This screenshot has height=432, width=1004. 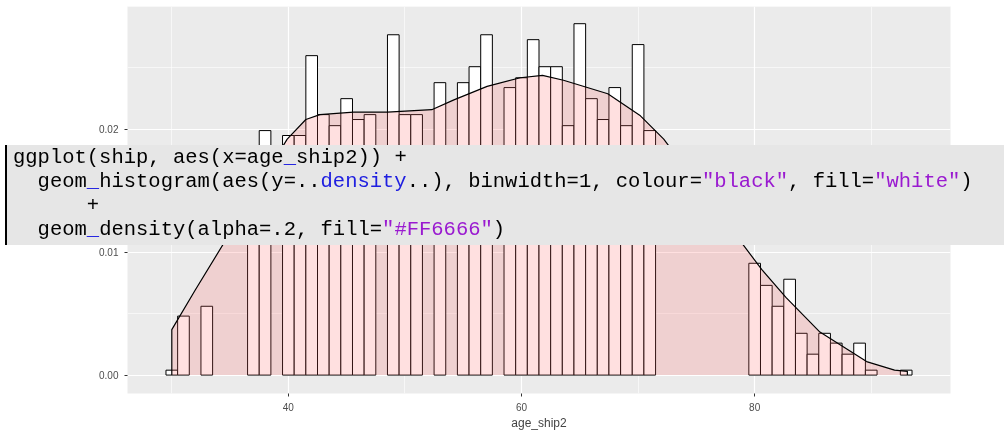 I want to click on x-tick-label: 80, so click(x=755, y=407).